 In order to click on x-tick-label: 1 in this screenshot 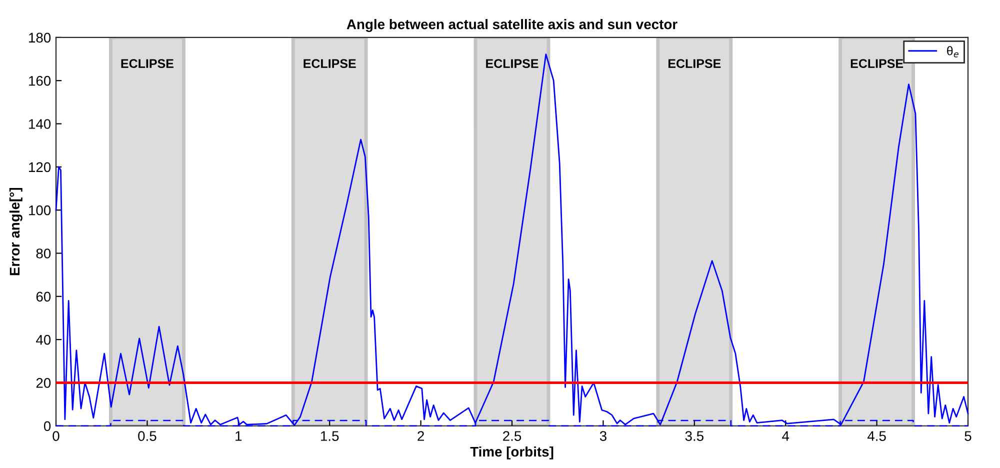, I will do `click(239, 436)`.